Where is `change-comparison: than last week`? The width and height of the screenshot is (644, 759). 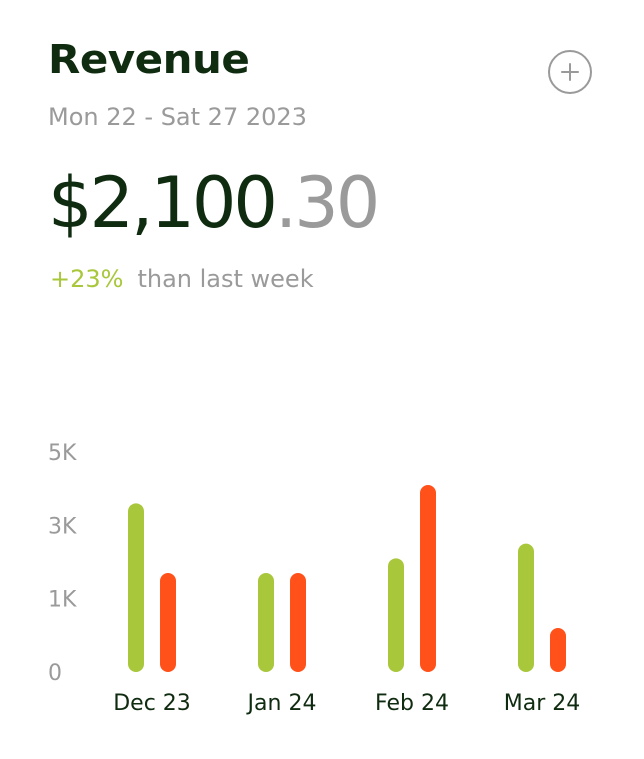 change-comparison: than last week is located at coordinates (225, 279).